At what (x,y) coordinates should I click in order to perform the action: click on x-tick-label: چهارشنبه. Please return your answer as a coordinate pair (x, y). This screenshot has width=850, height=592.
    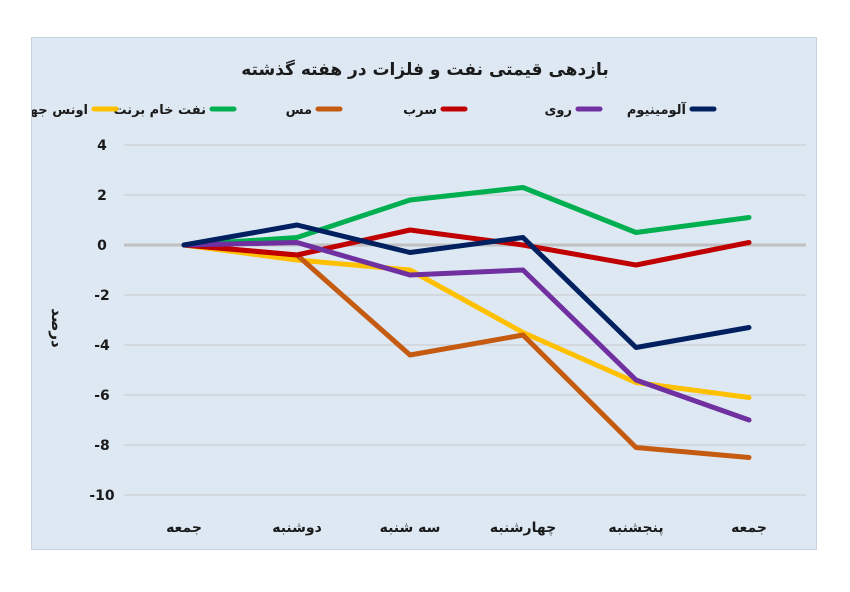
    Looking at the image, I should click on (523, 528).